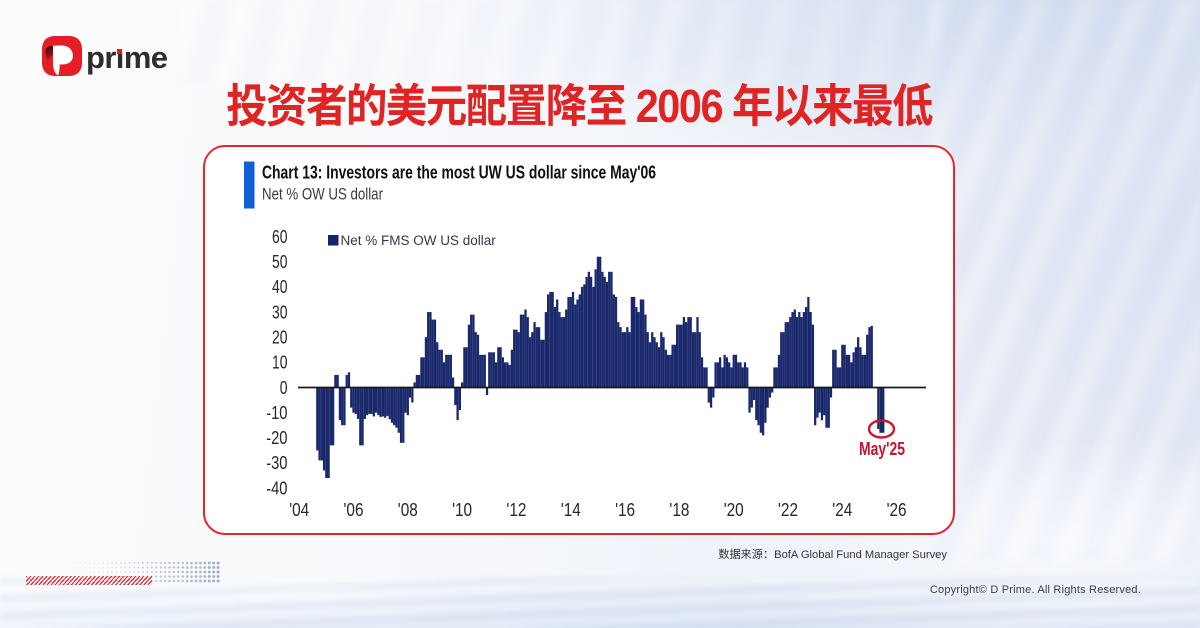 The width and height of the screenshot is (1200, 628). Describe the element at coordinates (354, 510) in the screenshot. I see `svg-text: '06` at that location.